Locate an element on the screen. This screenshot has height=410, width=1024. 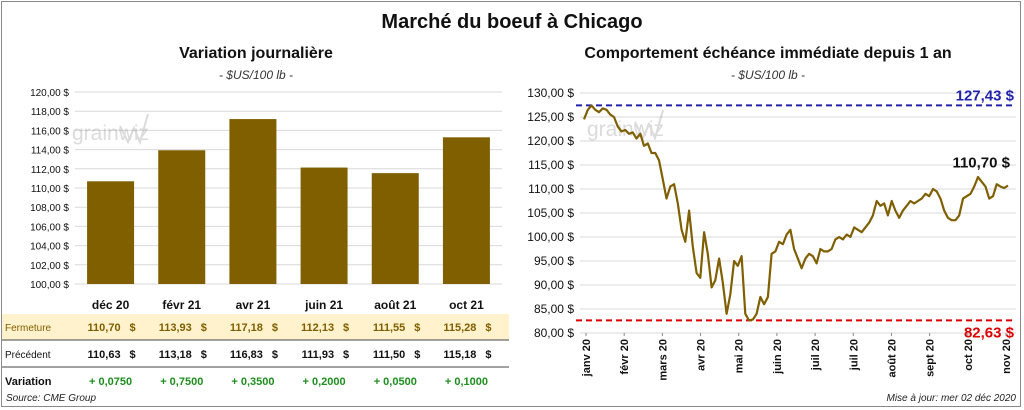
x-tick-label: mars 20 is located at coordinates (663, 360).